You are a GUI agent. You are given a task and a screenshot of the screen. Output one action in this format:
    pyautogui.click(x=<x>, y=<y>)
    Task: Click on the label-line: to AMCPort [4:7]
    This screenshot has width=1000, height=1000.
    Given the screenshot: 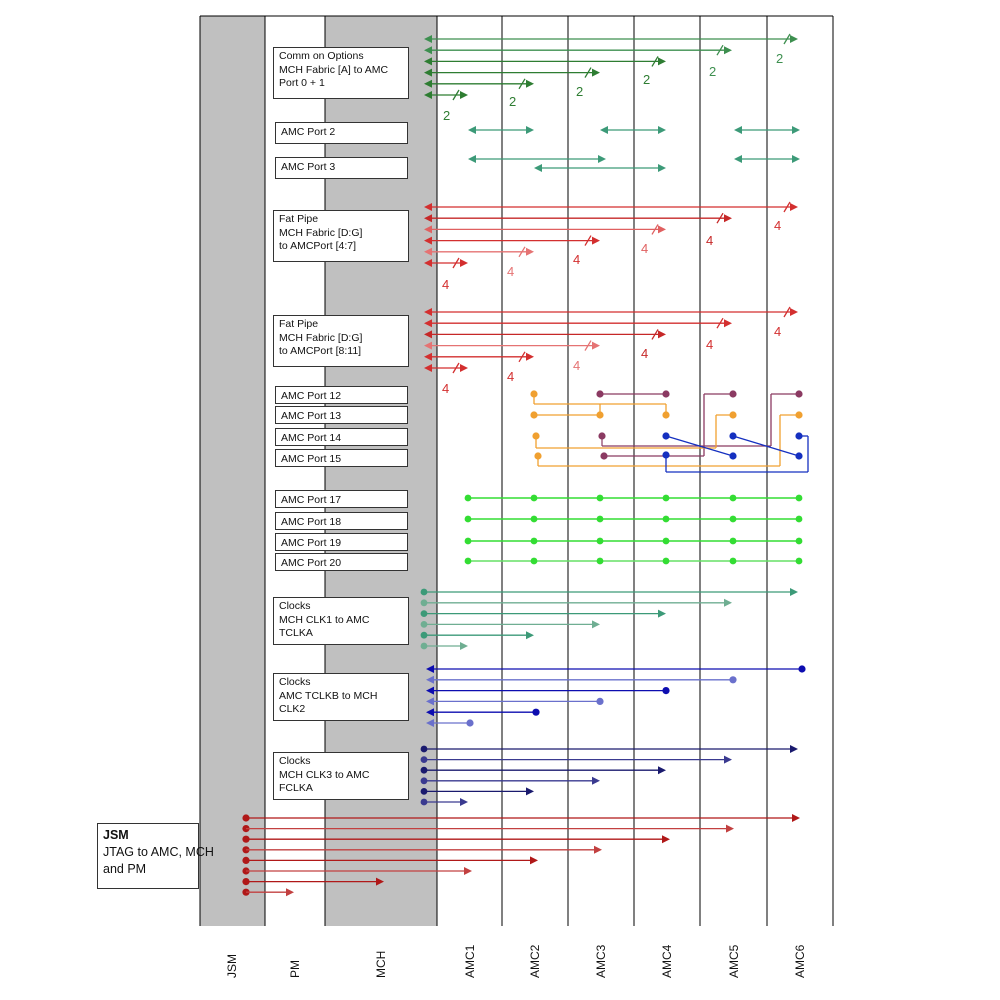 What is the action you would take?
    pyautogui.click(x=318, y=246)
    